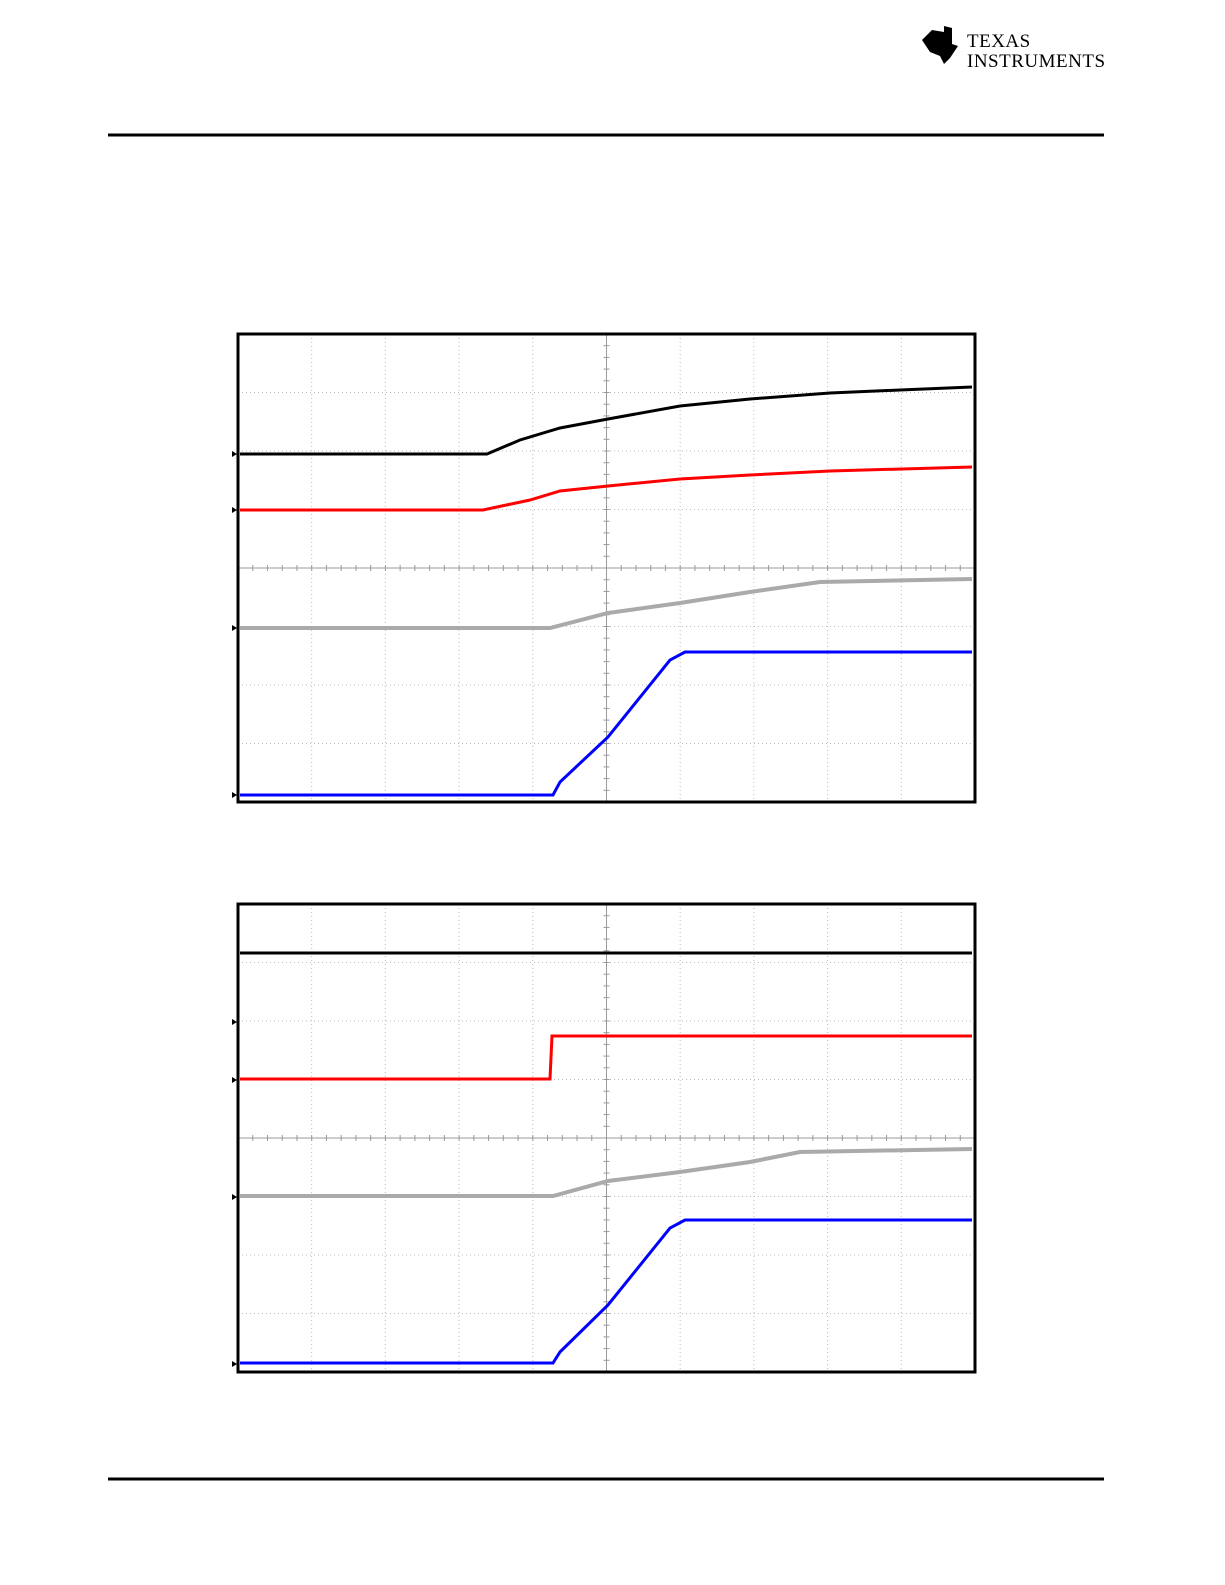 Image resolution: width=1225 pixels, height=1585 pixels. I want to click on logo-mark, so click(940, 45).